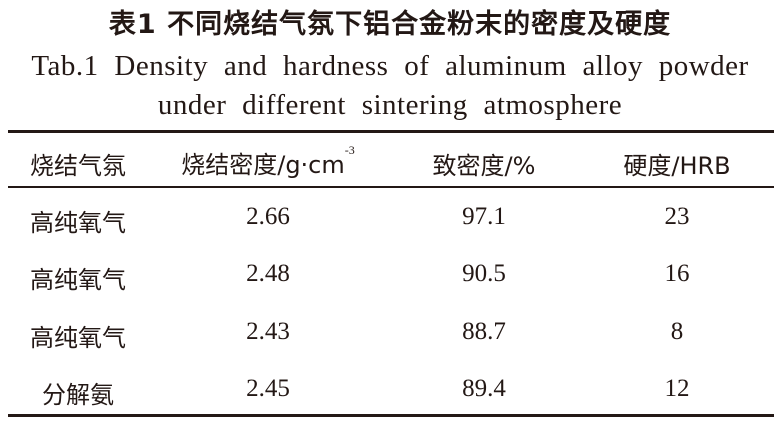 The width and height of the screenshot is (780, 424). I want to click on cell-density: 2.45, so click(268, 388).